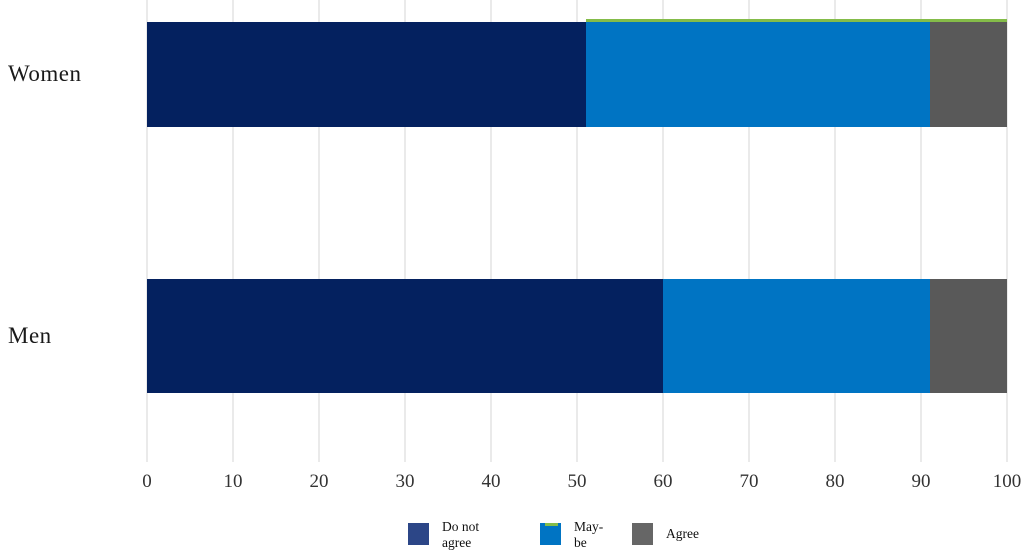  What do you see at coordinates (319, 481) in the screenshot?
I see `x-tick-label: 20` at bounding box center [319, 481].